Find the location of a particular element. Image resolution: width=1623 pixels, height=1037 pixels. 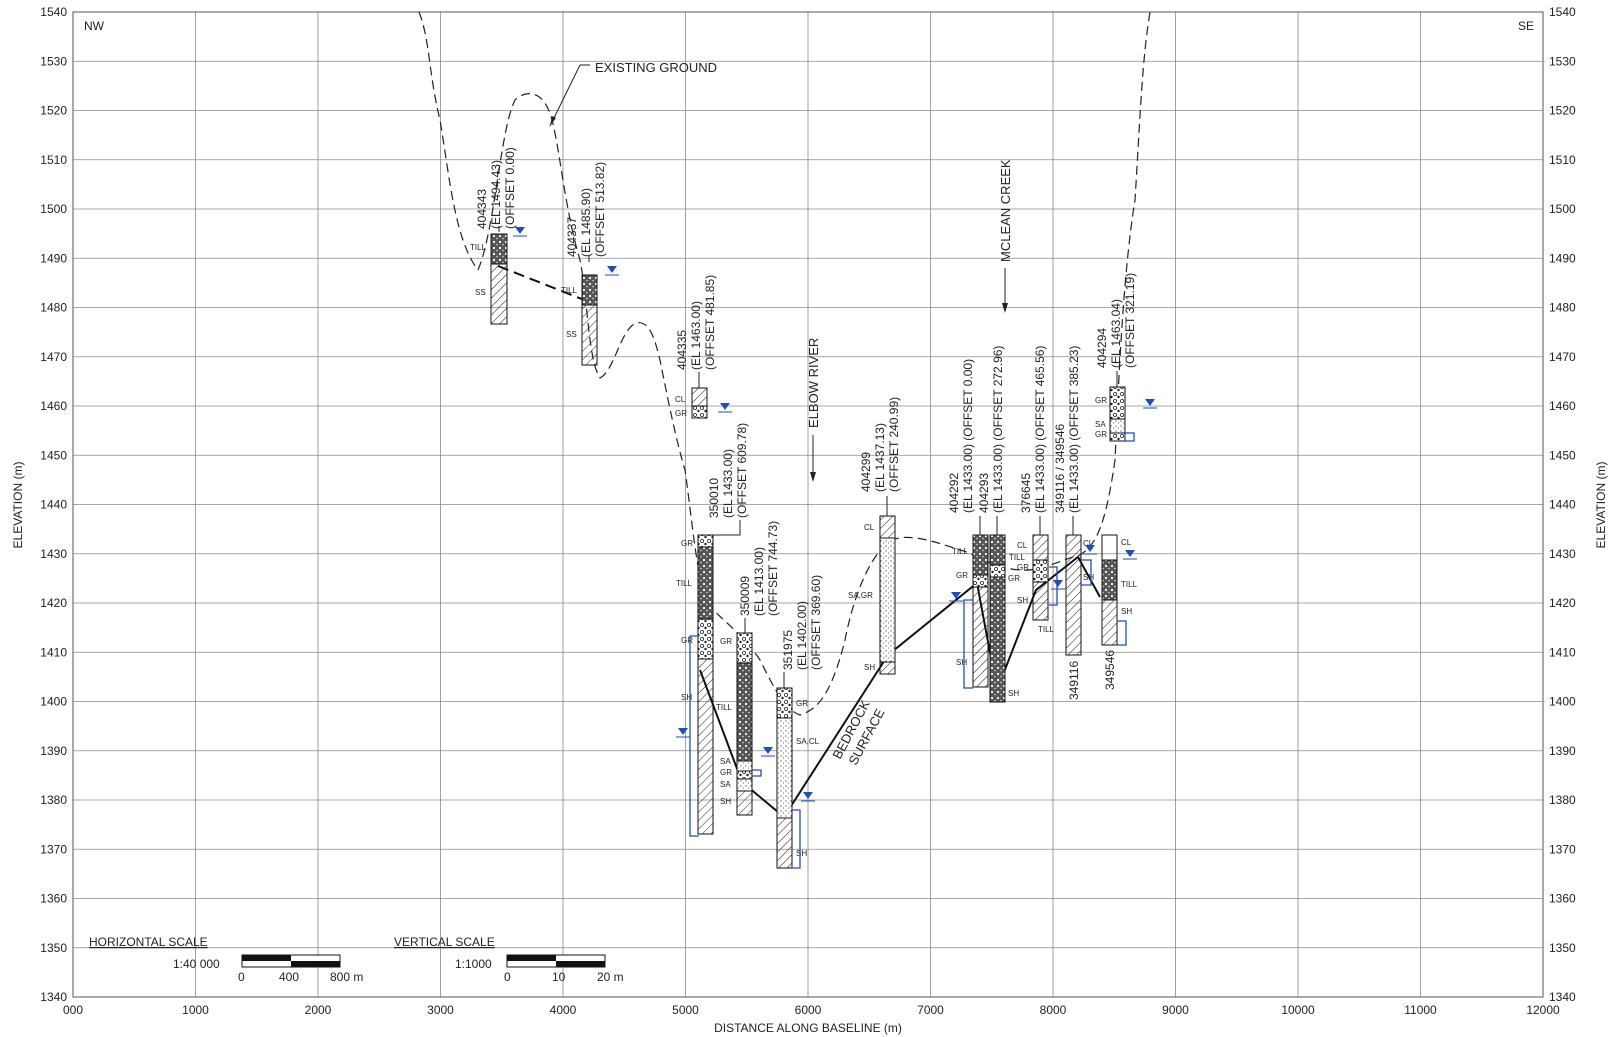

svg-text: 349546 is located at coordinates (1110, 670).